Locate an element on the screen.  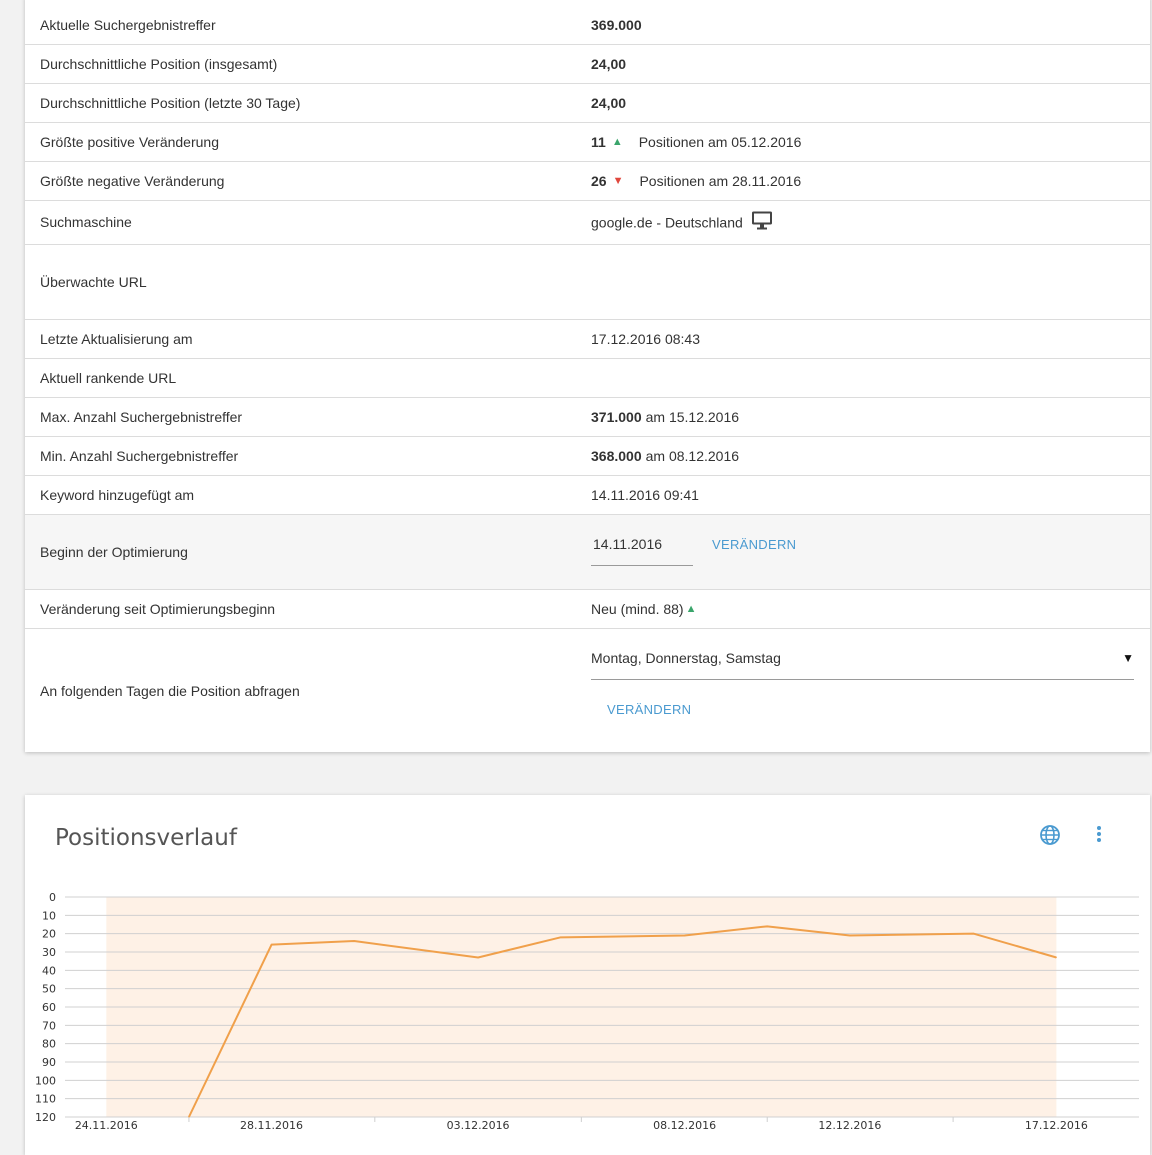
y-tick-label: 110 is located at coordinates (45, 1099).